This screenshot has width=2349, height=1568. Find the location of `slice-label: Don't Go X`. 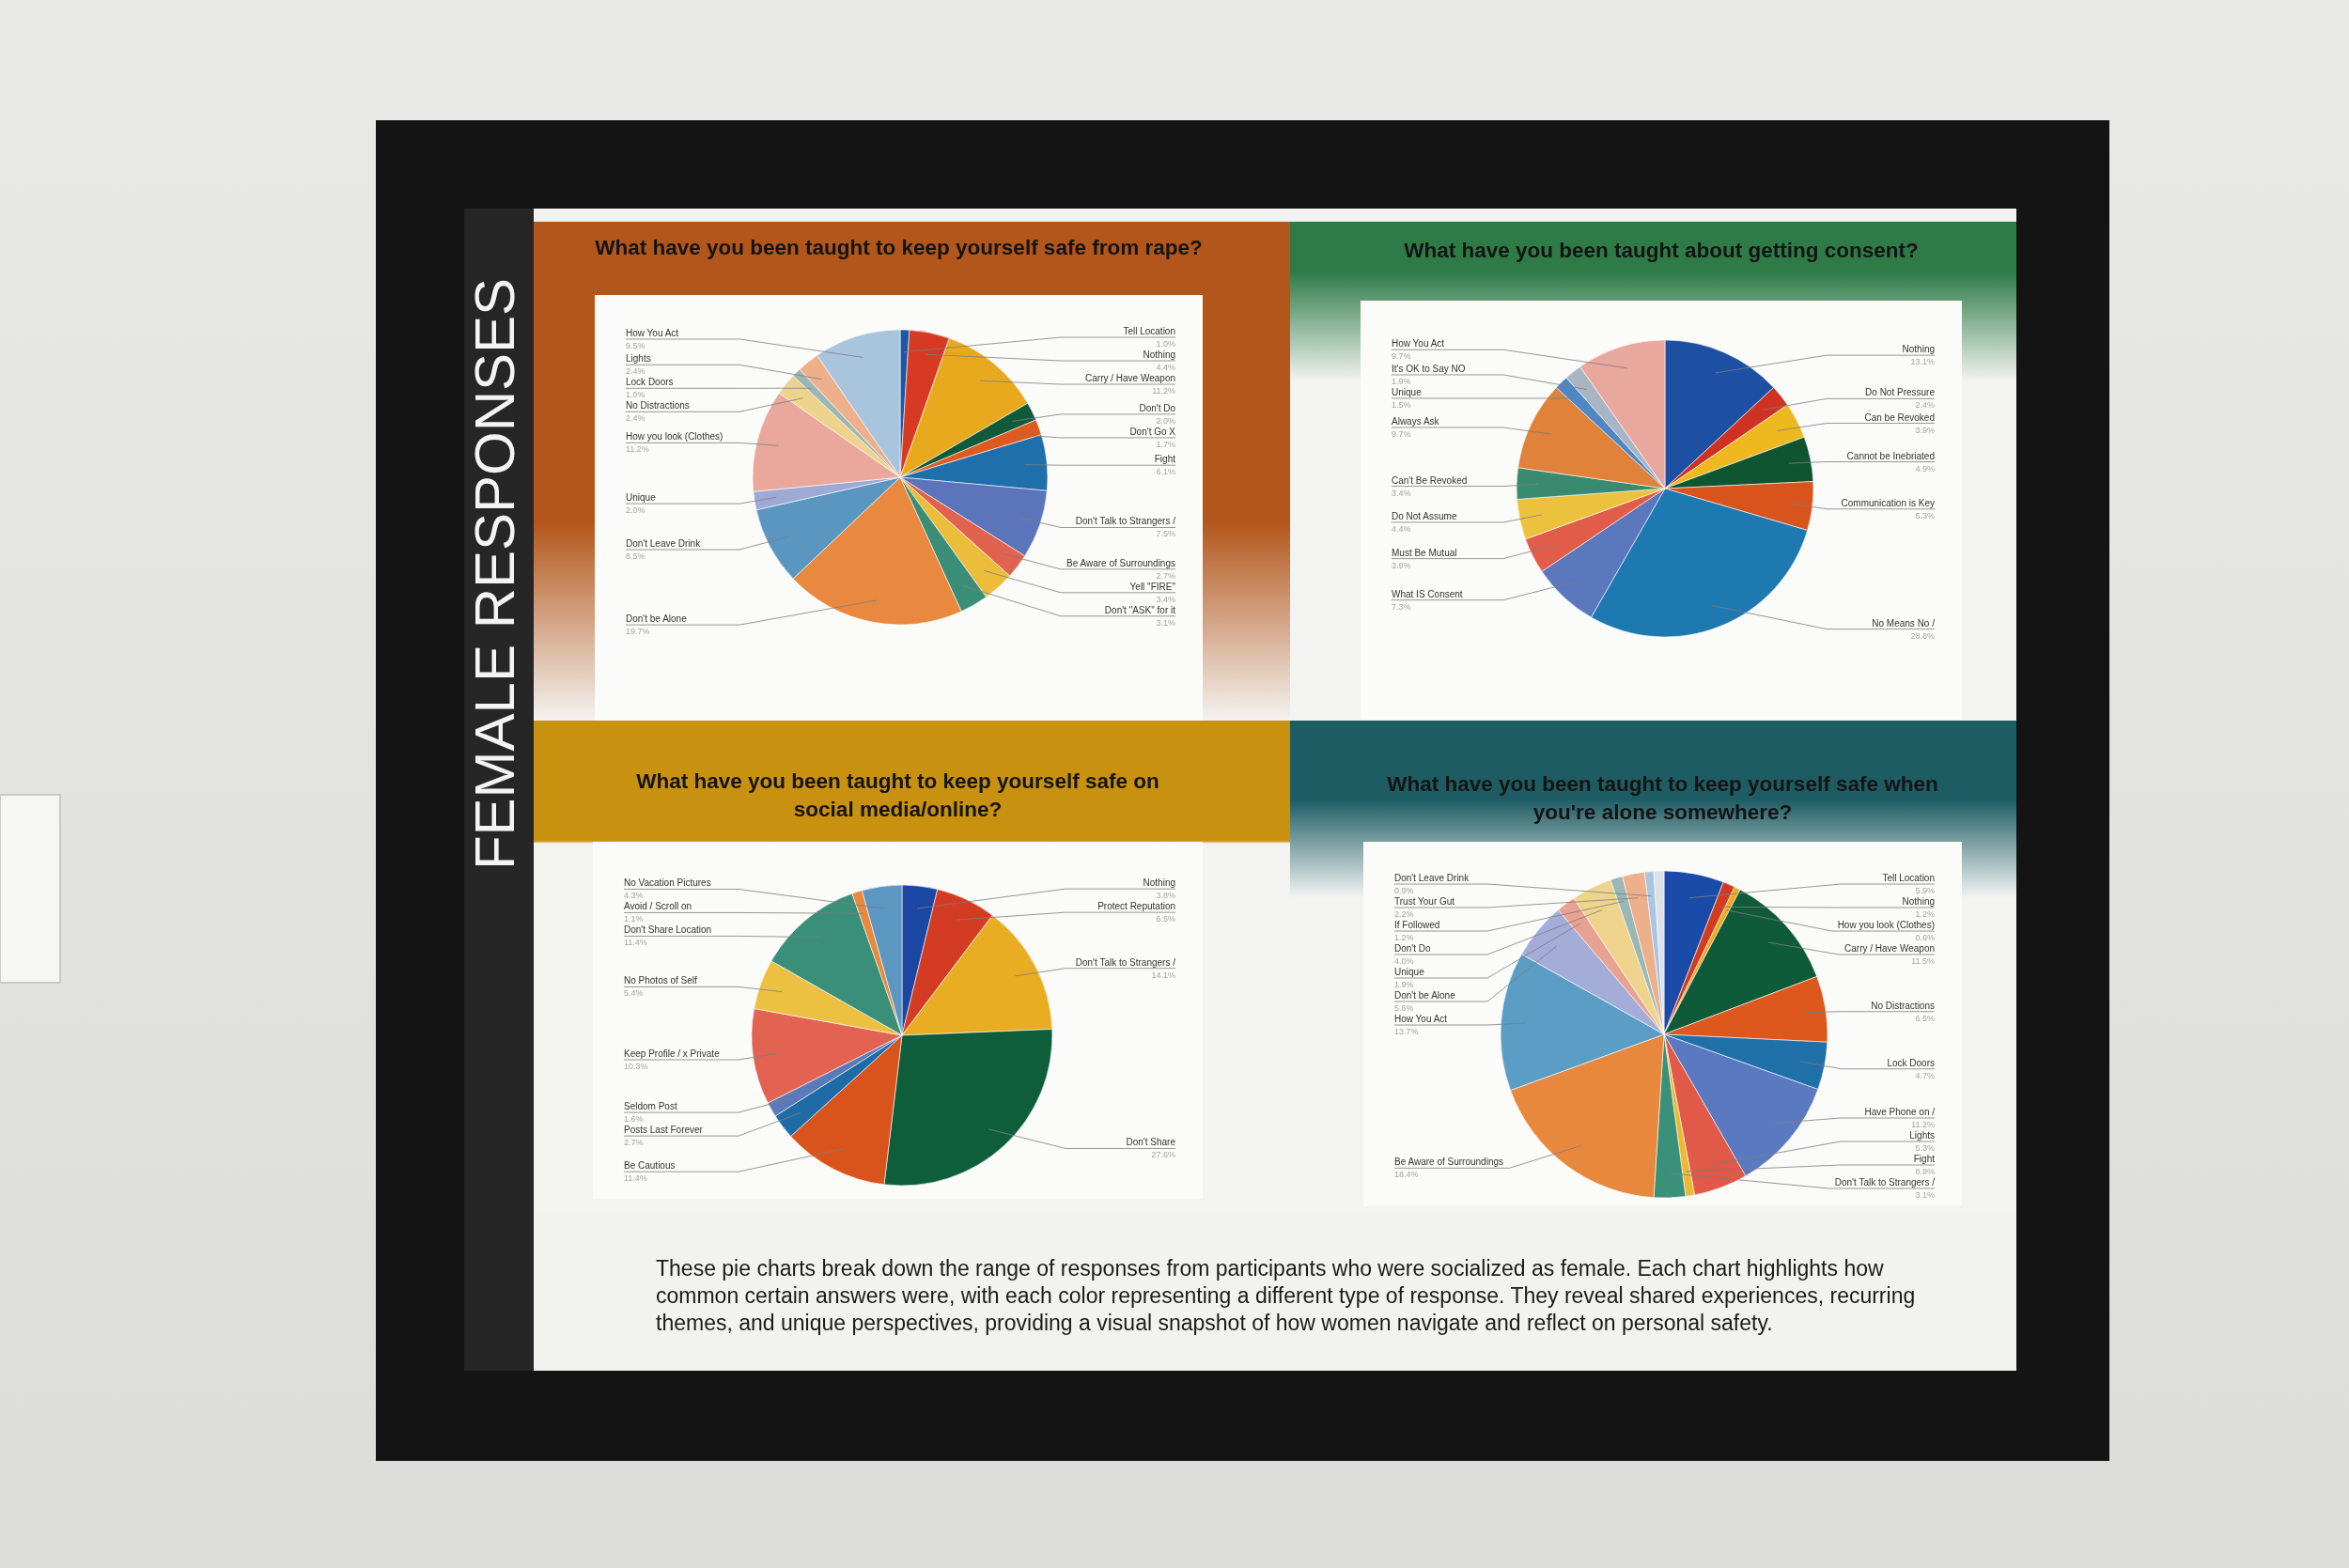

slice-label: Don't Go X is located at coordinates (1152, 431).